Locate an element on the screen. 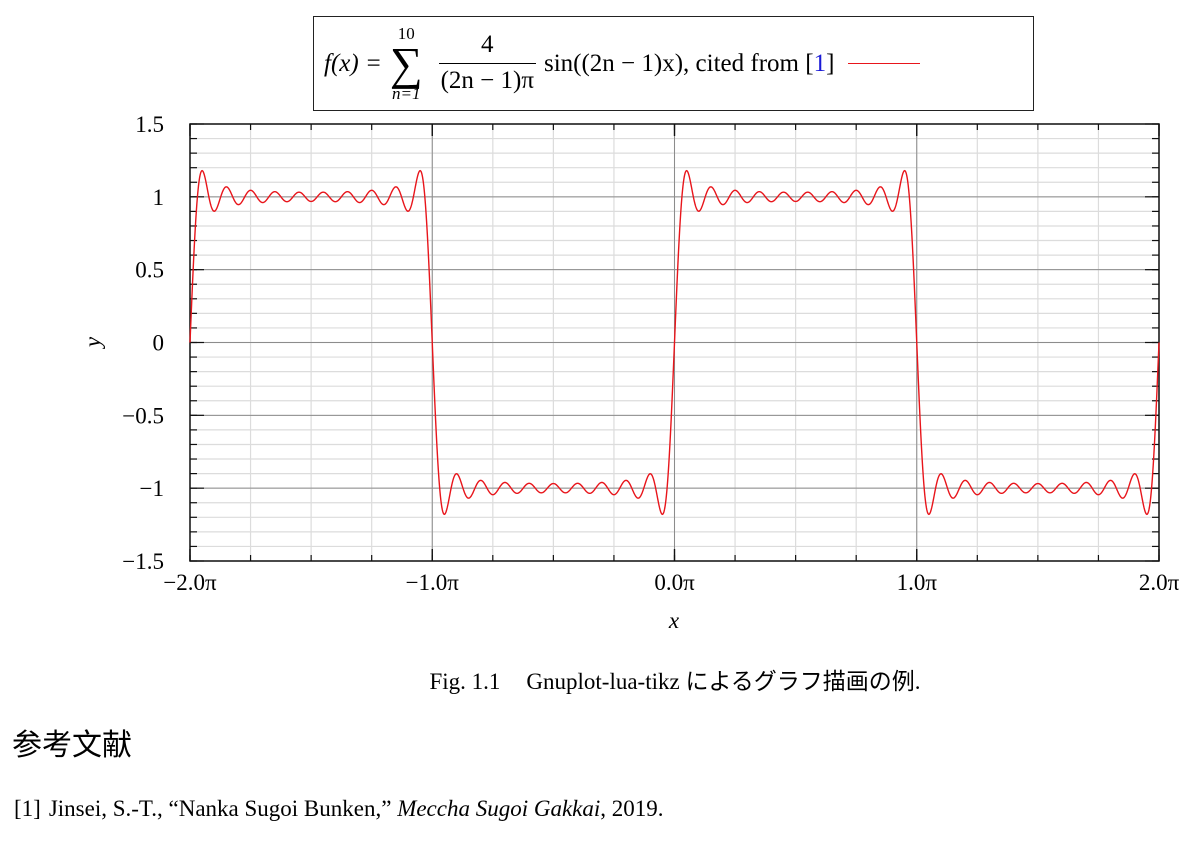 Image resolution: width=1200 pixels, height=845 pixels. y-tick-label: −1.5 is located at coordinates (143, 561).